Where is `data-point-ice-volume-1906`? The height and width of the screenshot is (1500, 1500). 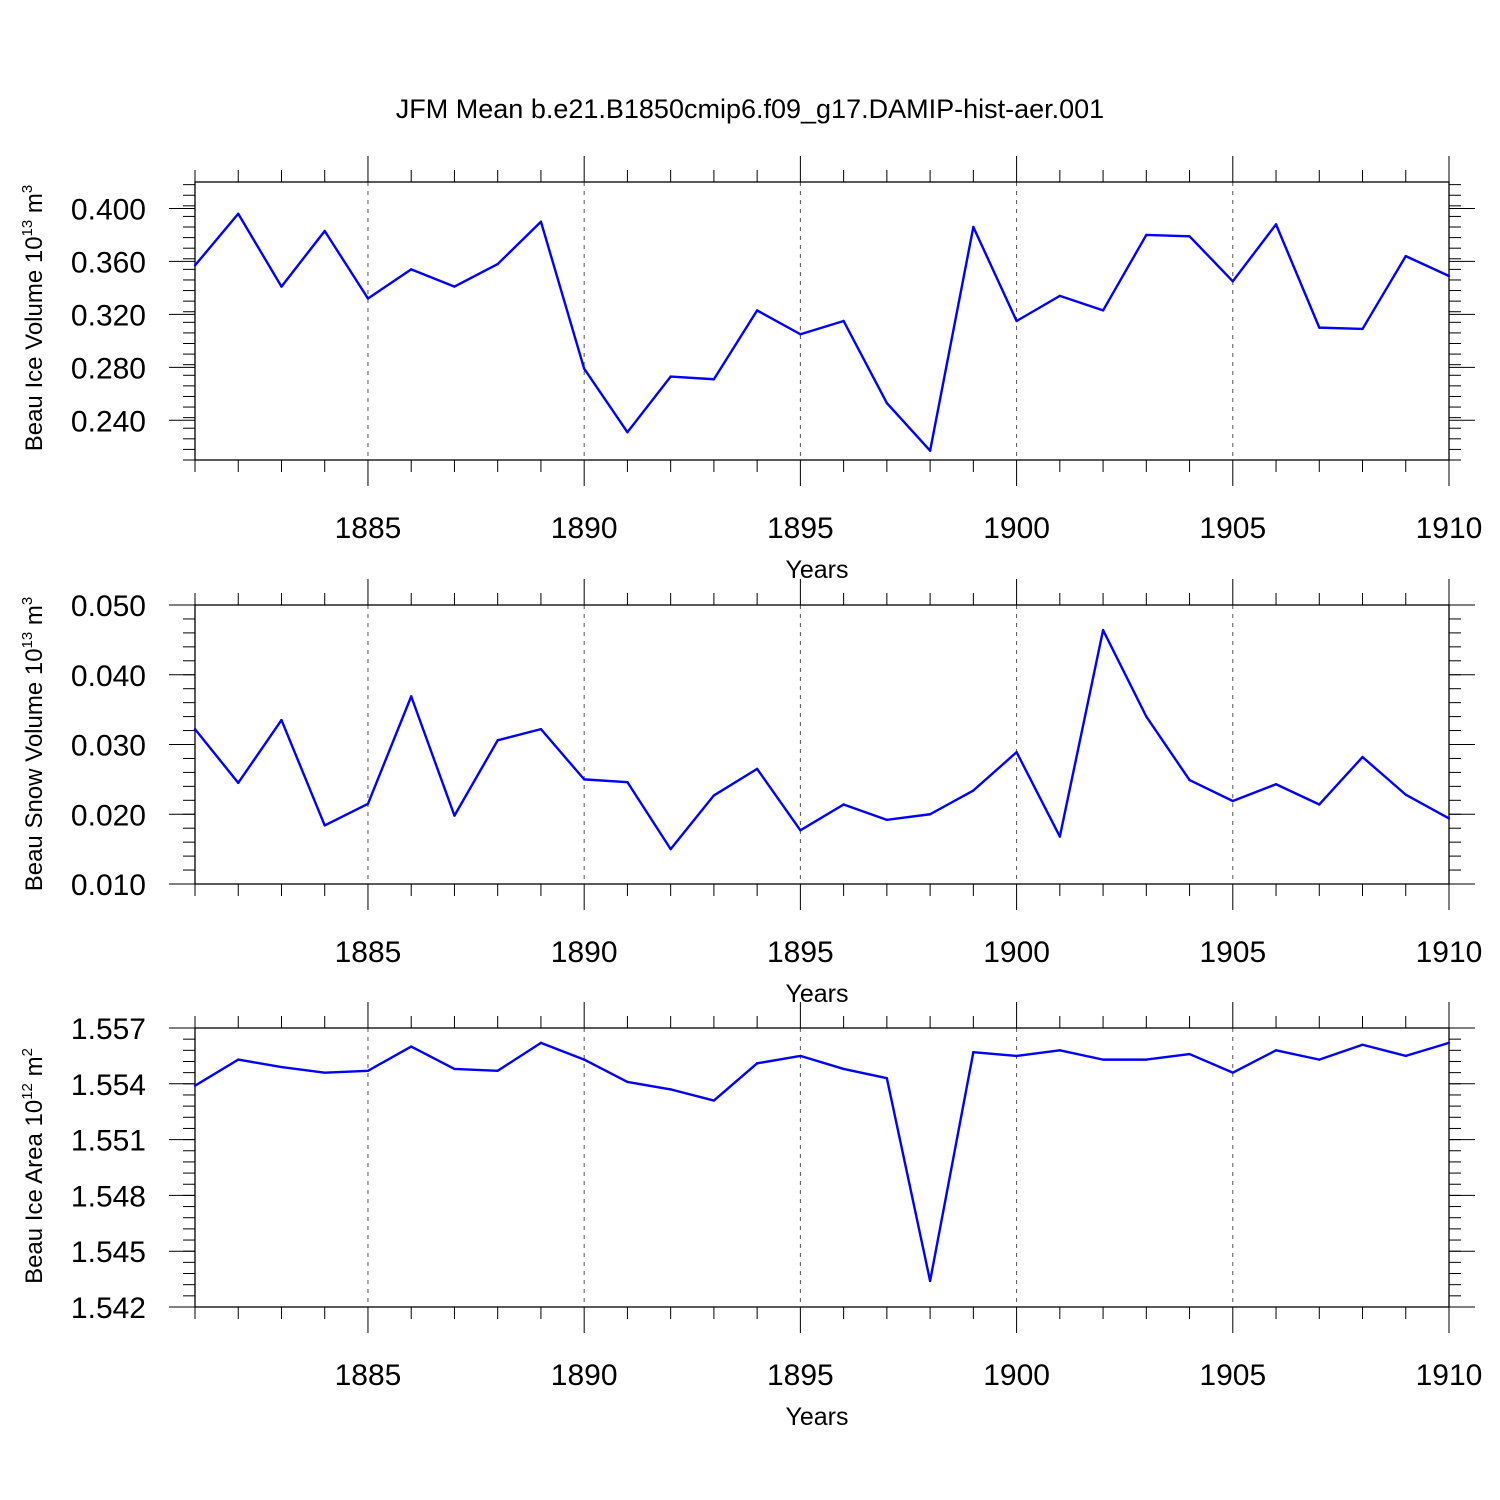
data-point-ice-volume-1906 is located at coordinates (1276, 224).